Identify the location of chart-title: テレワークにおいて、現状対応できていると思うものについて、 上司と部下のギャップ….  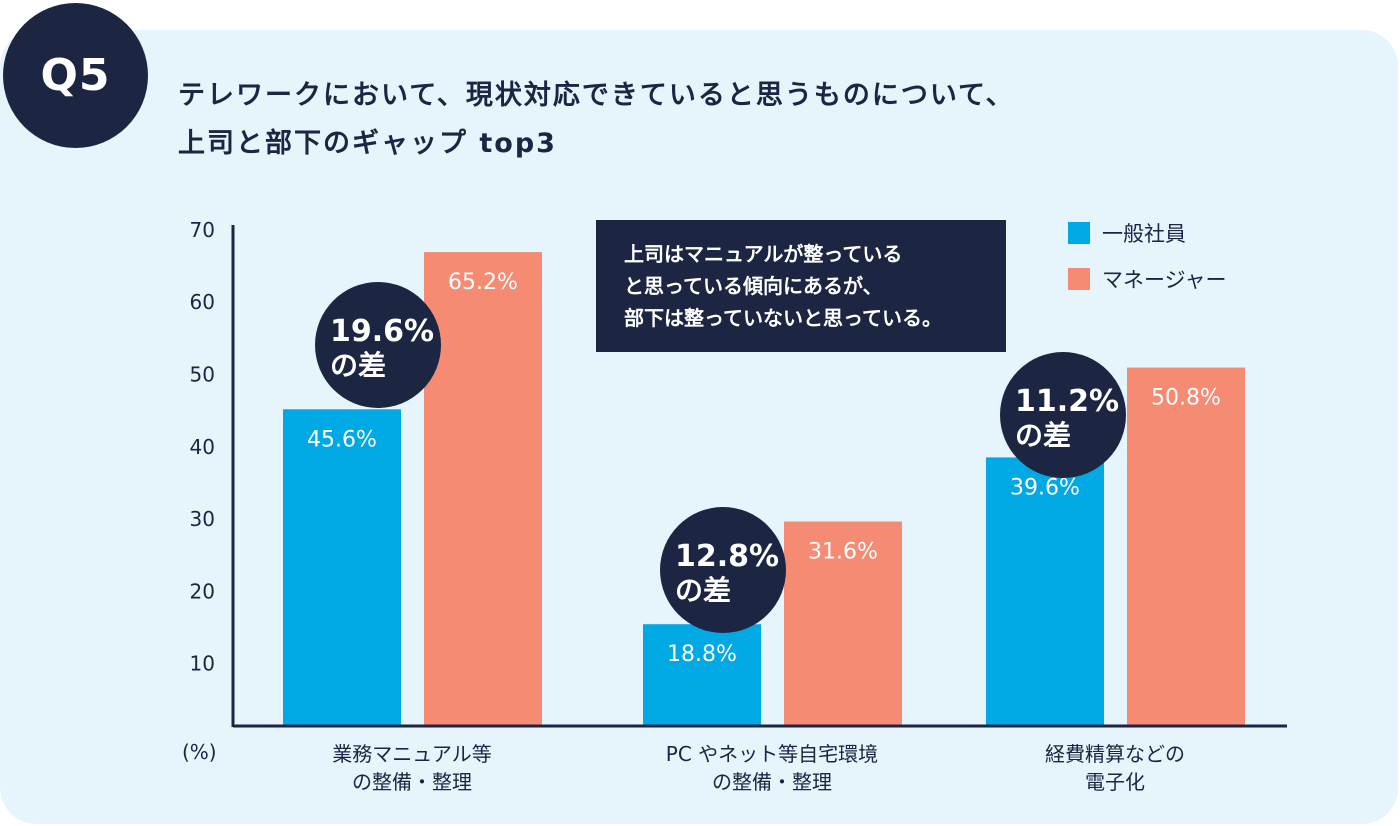
(596, 120).